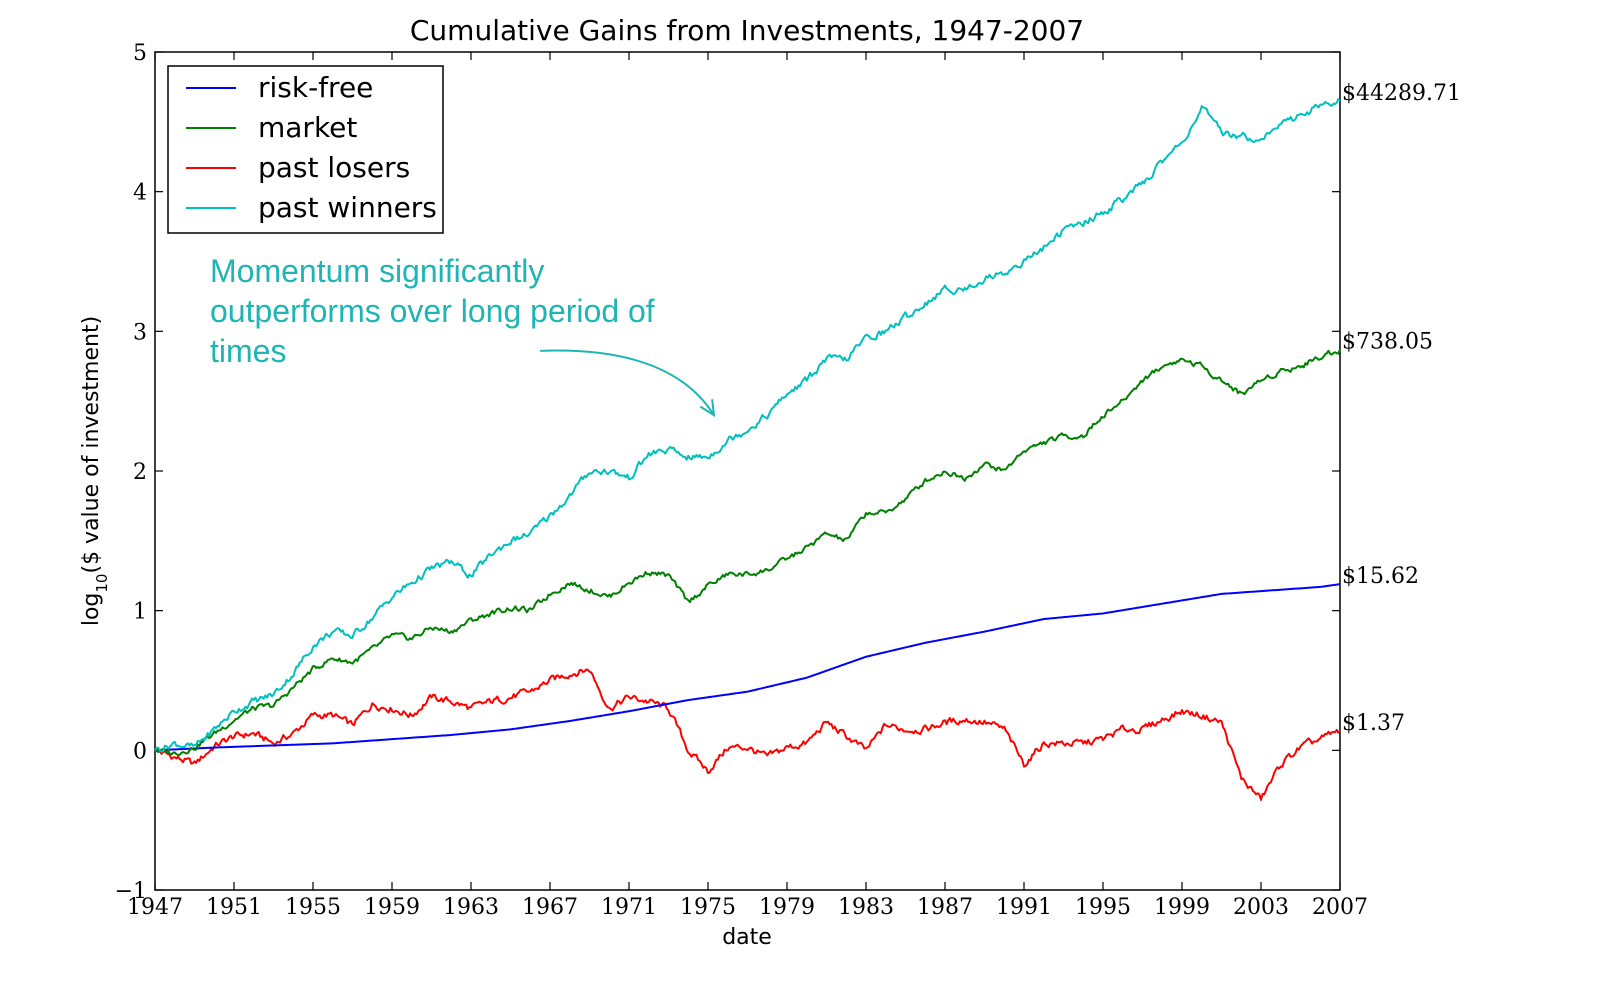 This screenshot has width=1600, height=996. Describe the element at coordinates (248, 351) in the screenshot. I see `annotation-line-3: times` at that location.